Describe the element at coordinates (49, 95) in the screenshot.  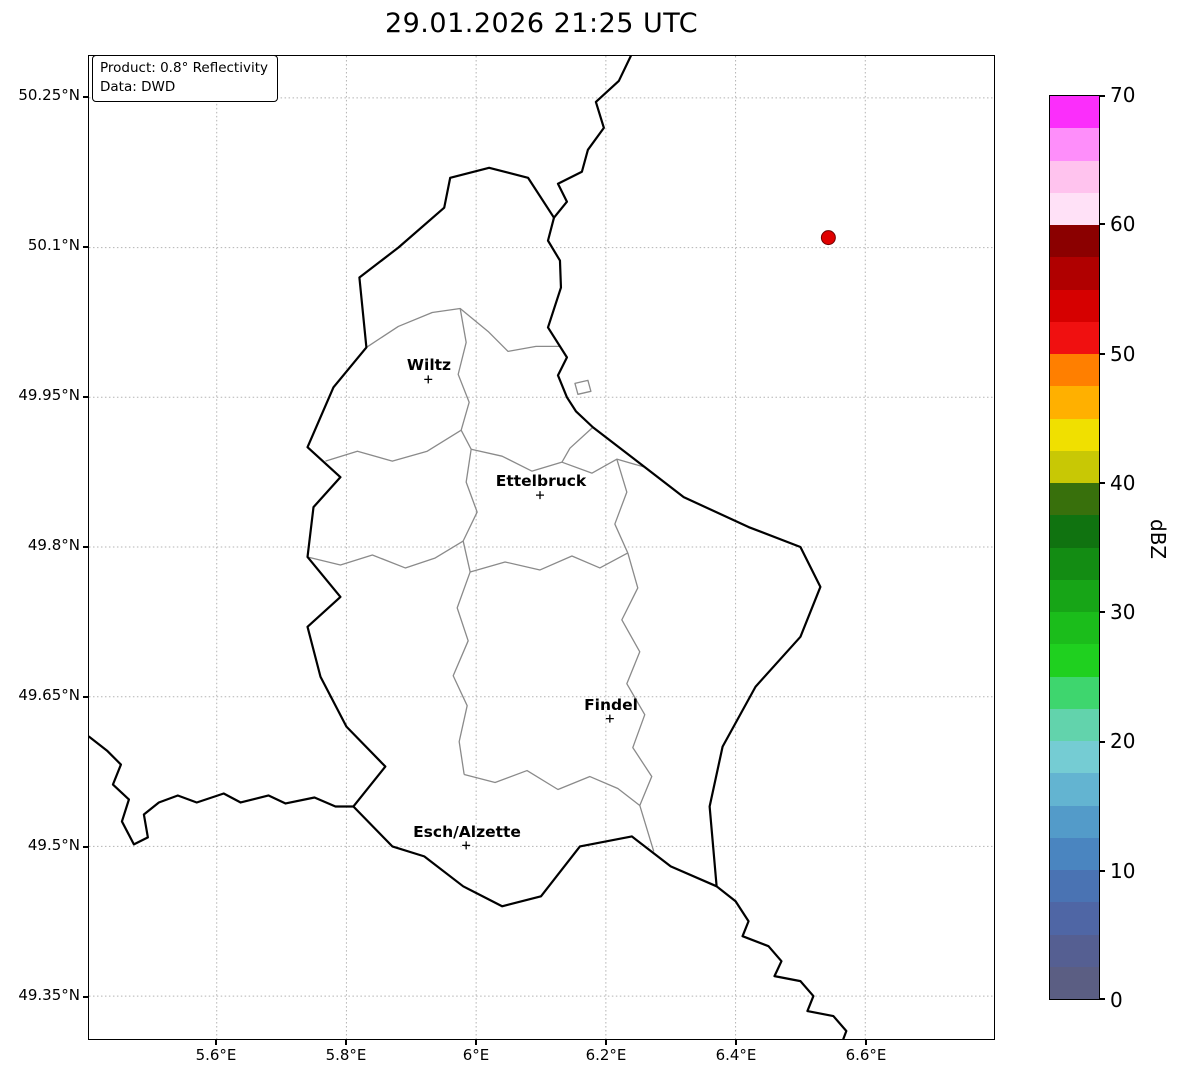
I see `y-tick-label: 50.25°N` at that location.